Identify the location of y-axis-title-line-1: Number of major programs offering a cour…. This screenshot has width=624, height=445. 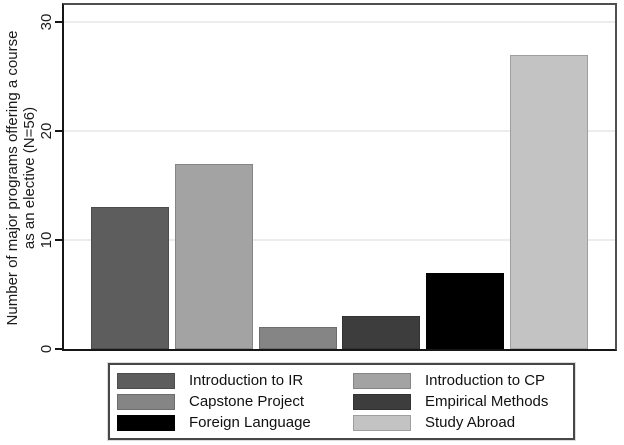
(12, 178).